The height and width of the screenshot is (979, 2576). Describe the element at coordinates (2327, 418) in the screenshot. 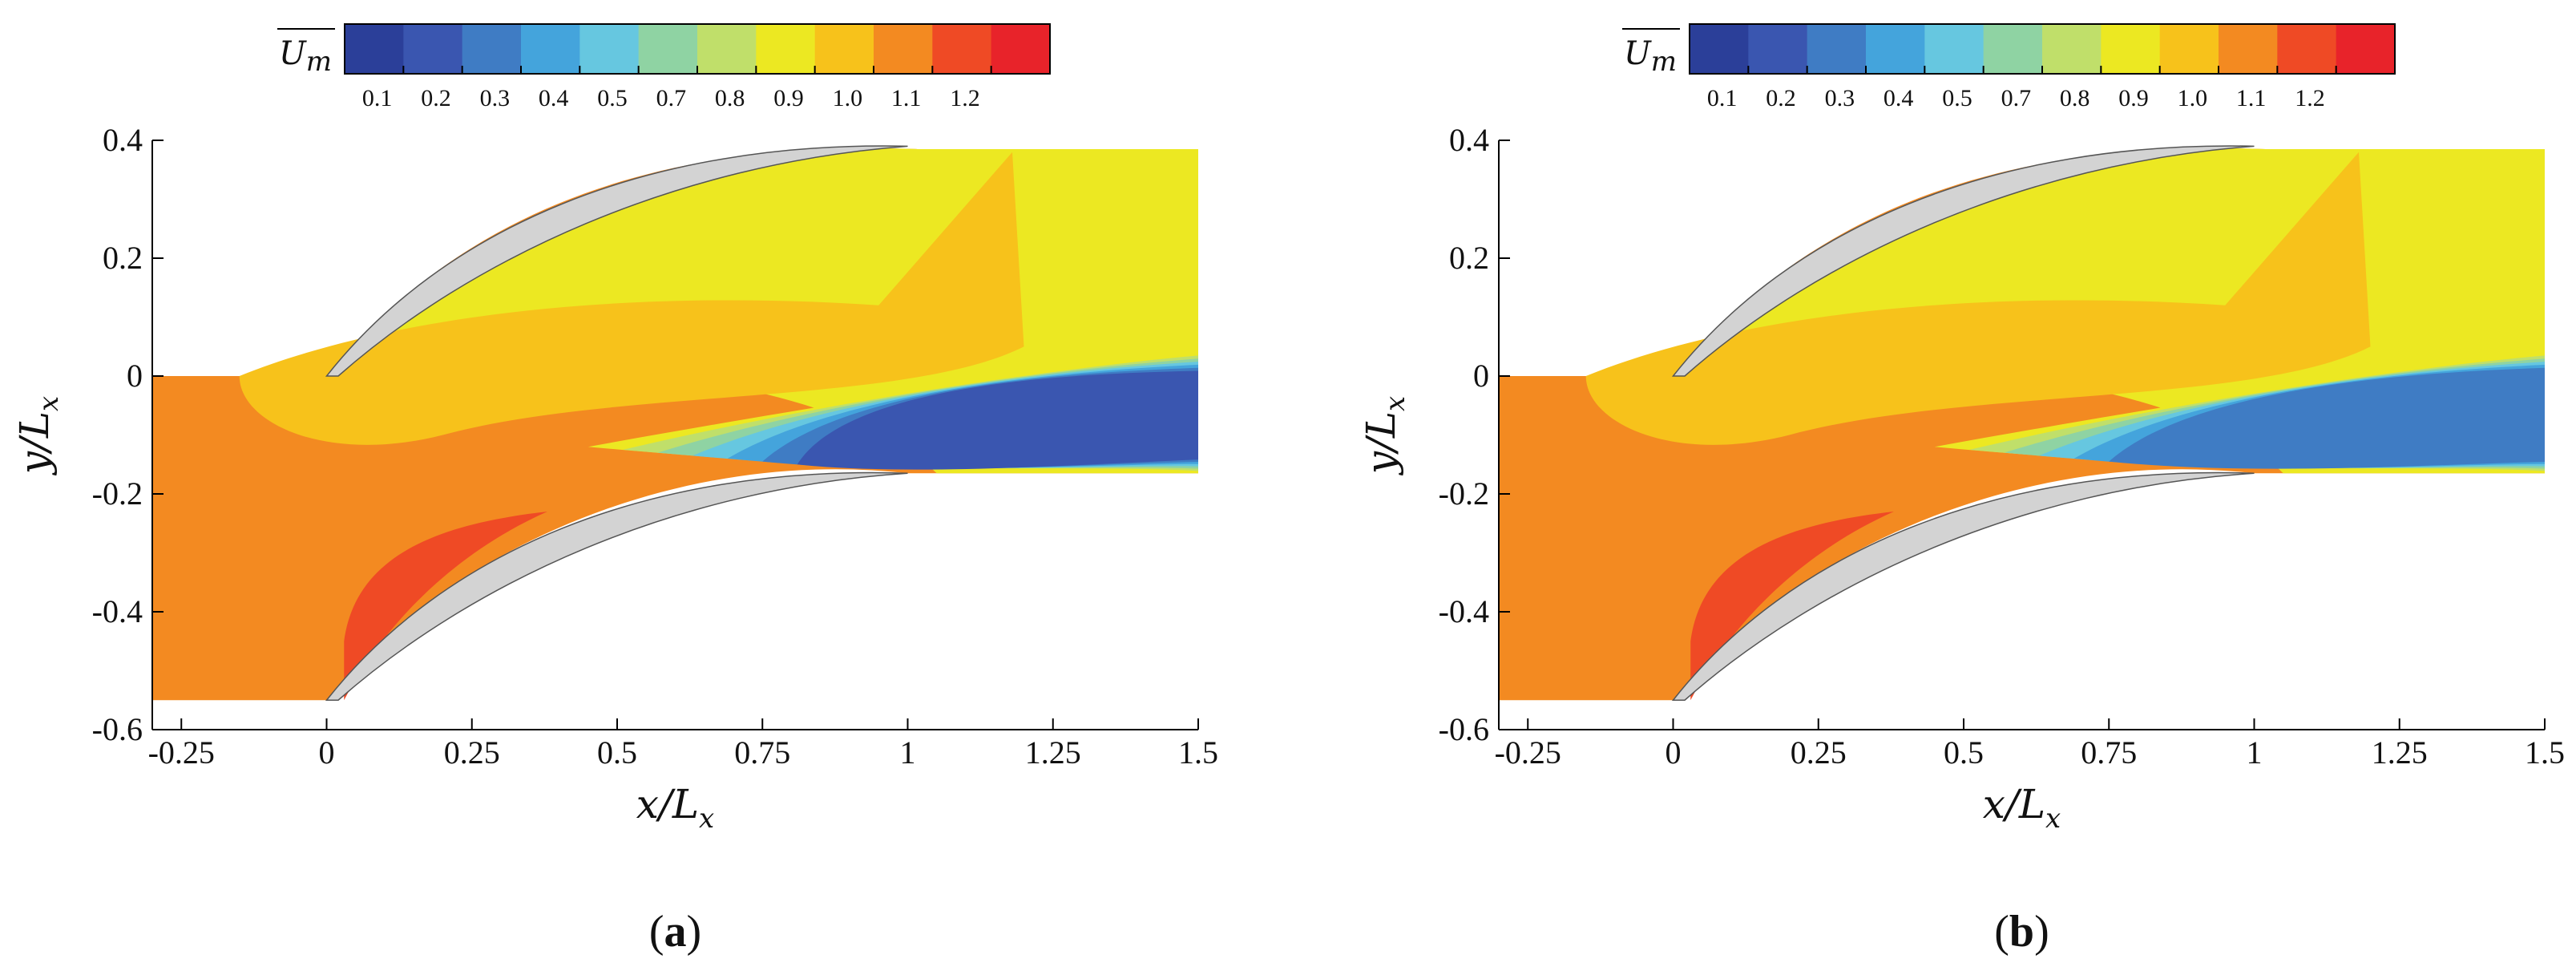

I see `wake-contour-band` at that location.